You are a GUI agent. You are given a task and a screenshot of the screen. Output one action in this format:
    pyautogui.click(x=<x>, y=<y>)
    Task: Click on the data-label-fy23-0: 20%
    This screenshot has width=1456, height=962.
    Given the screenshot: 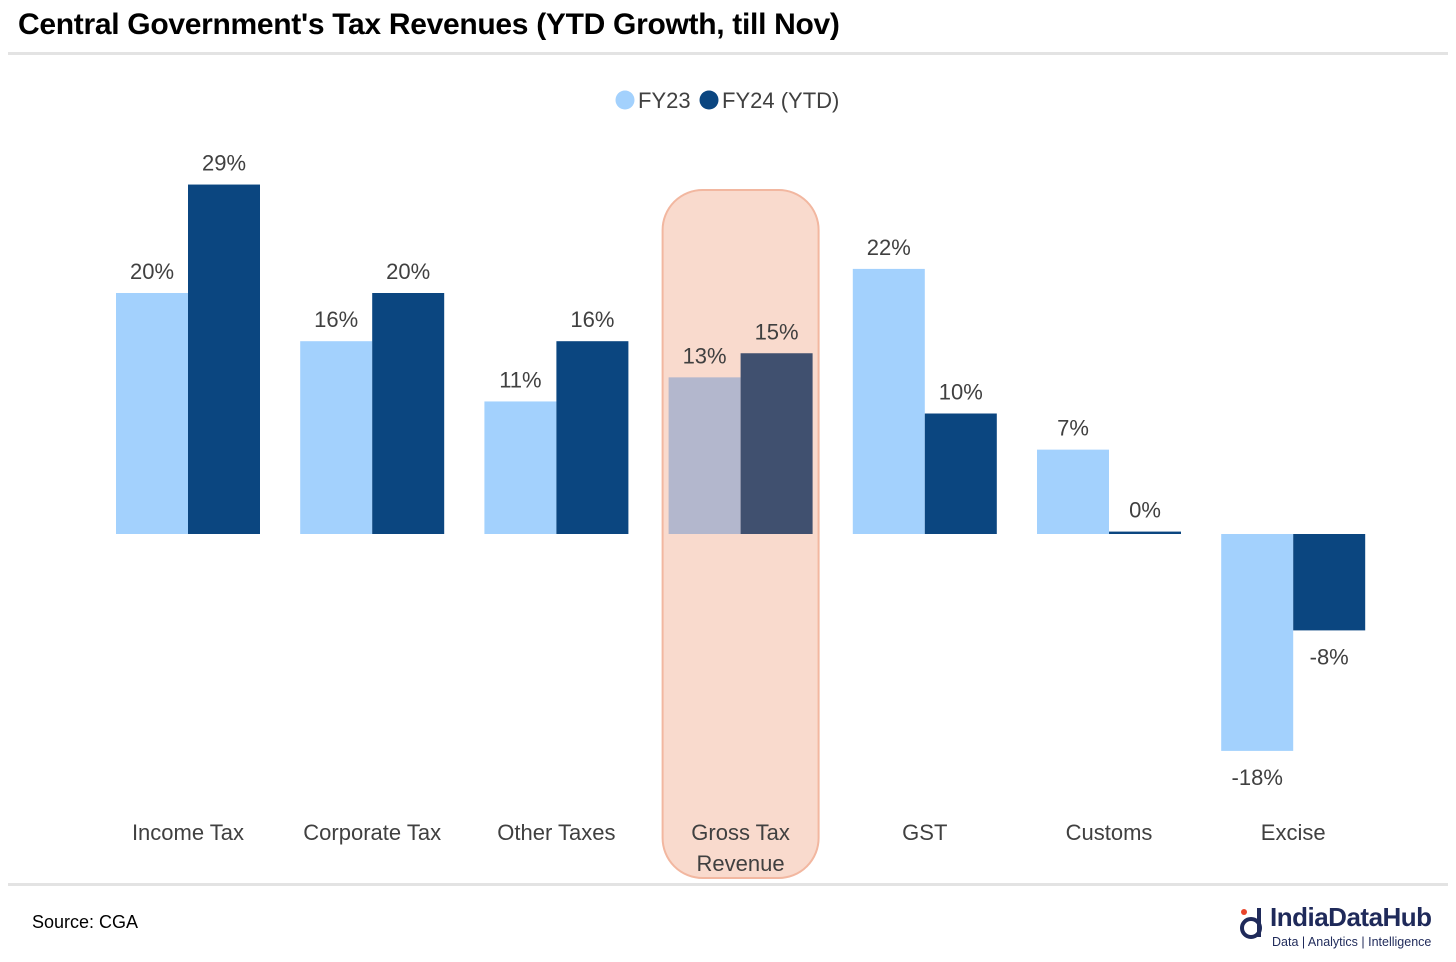 What is the action you would take?
    pyautogui.click(x=152, y=271)
    